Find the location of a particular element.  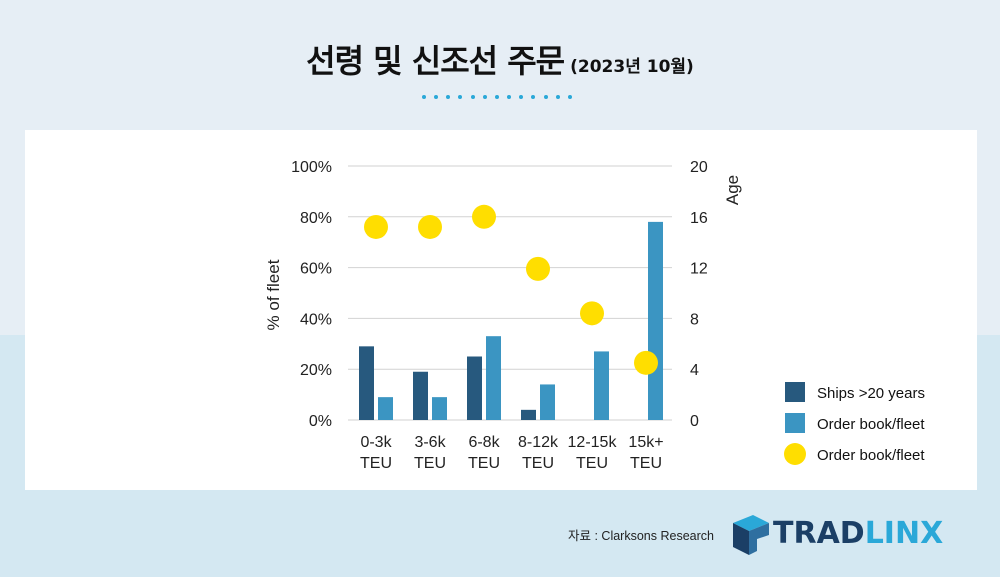

legend-label: Ships >20 years is located at coordinates (871, 393).